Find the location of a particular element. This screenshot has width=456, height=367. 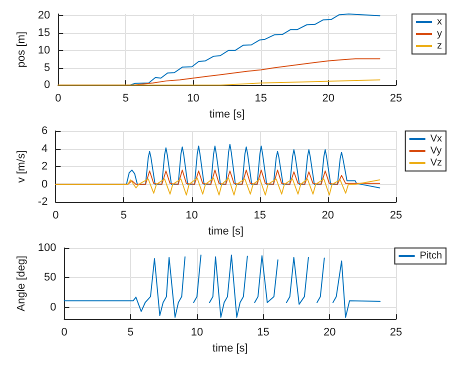

legend-label: Vx is located at coordinates (436, 139).